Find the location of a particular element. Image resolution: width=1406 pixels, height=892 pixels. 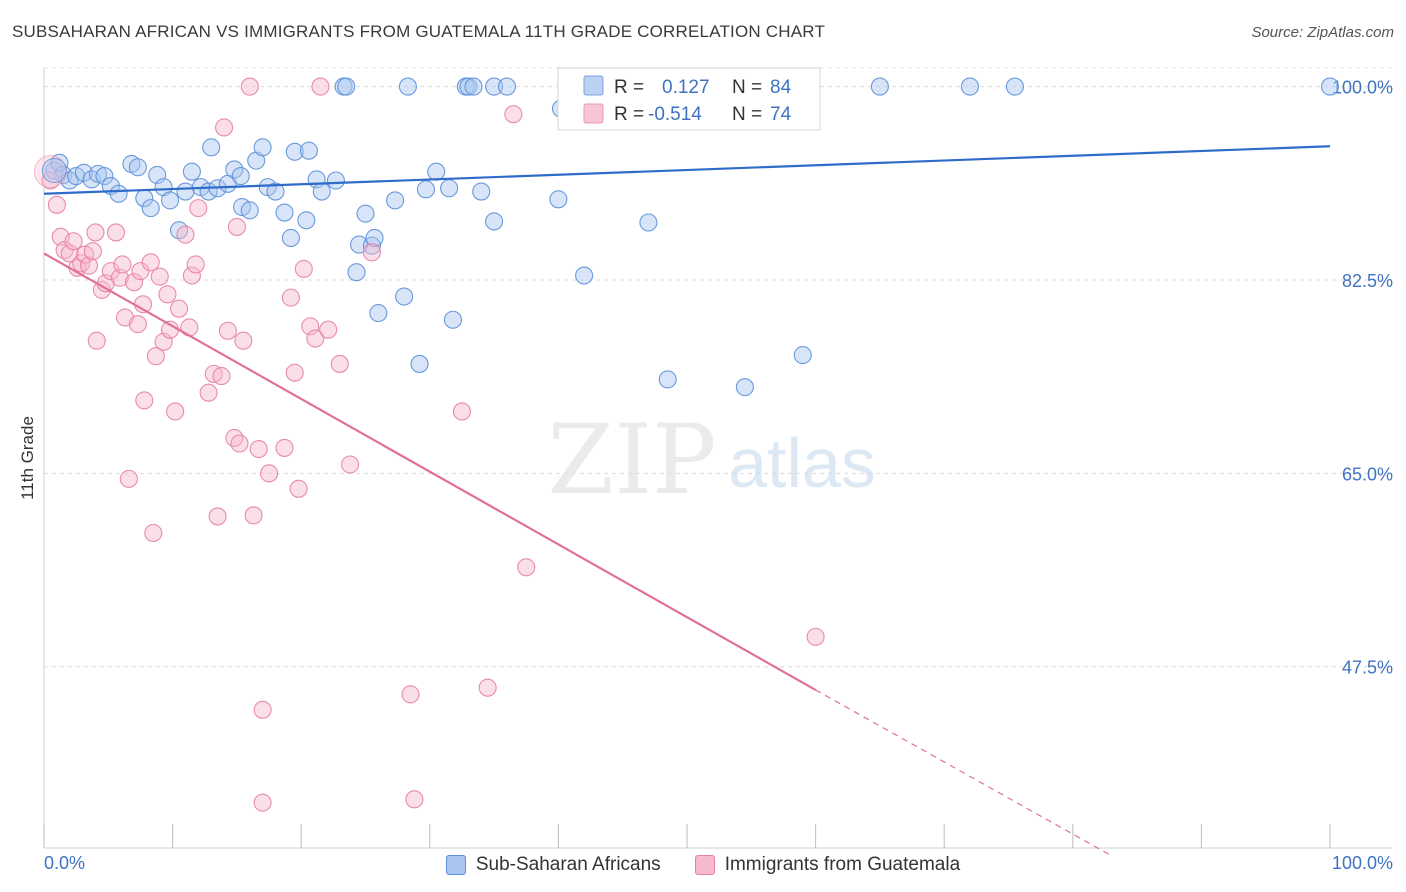

stats-r-value-1: 0.127 is located at coordinates (686, 87).